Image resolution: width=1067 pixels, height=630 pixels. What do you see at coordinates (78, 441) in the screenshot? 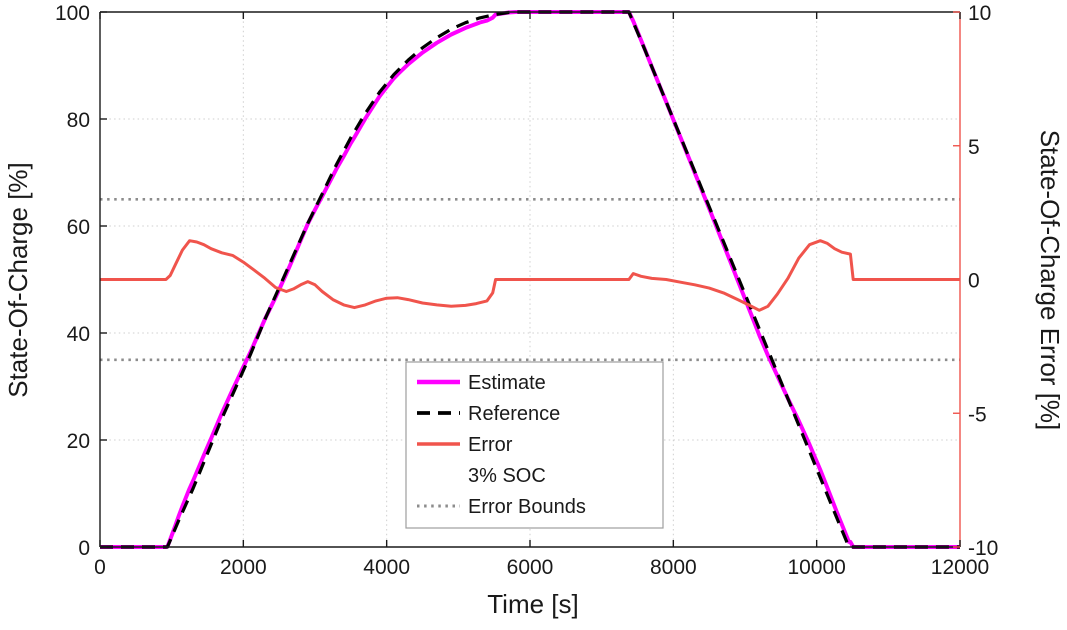
I see `y-left-tick-label: 20` at bounding box center [78, 441].